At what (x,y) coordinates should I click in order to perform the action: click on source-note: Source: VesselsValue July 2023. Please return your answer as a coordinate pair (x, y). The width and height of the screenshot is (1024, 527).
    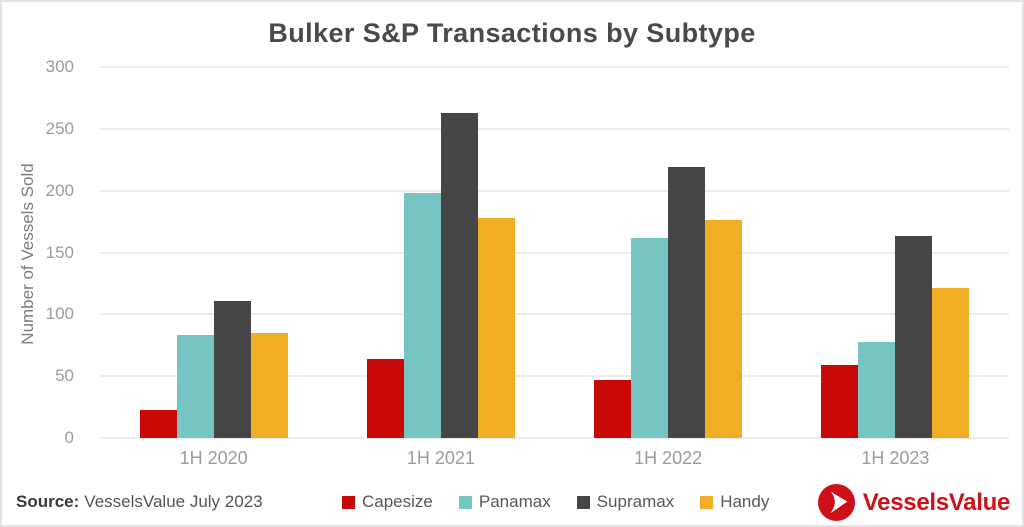
    Looking at the image, I should click on (139, 502).